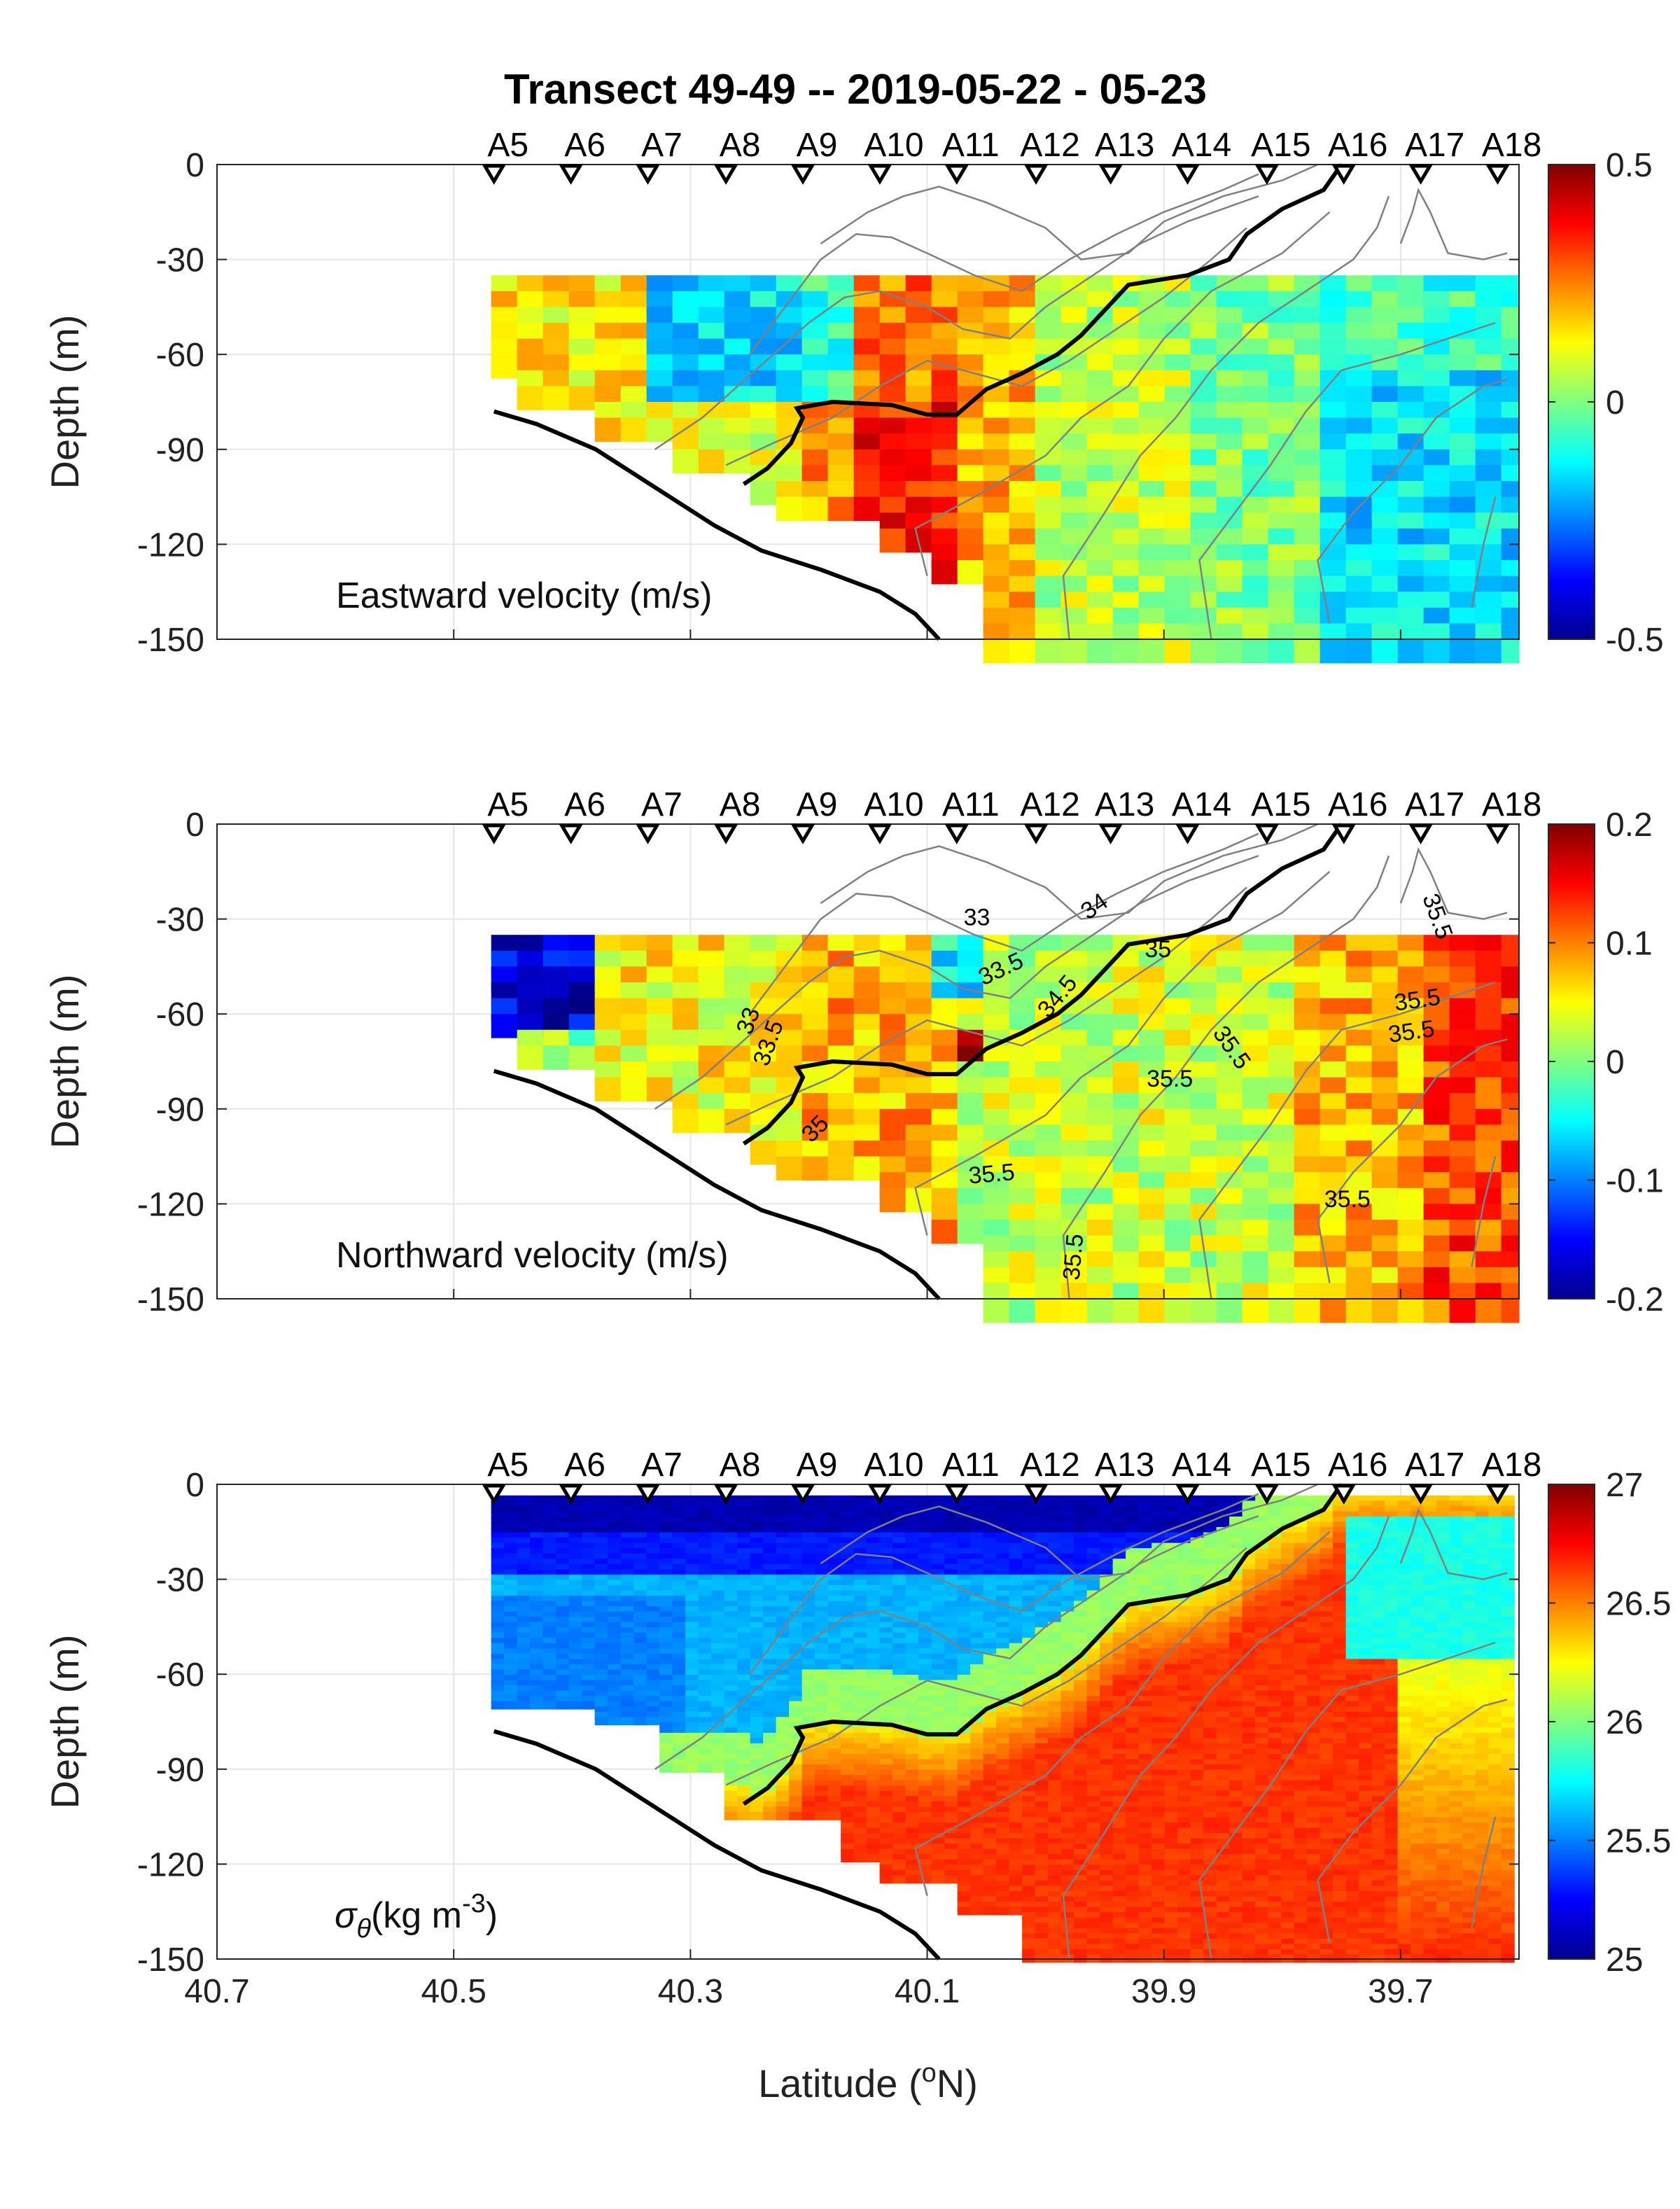 The width and height of the screenshot is (1680, 2209). Describe the element at coordinates (585, 145) in the screenshot. I see `station-label: A6` at that location.